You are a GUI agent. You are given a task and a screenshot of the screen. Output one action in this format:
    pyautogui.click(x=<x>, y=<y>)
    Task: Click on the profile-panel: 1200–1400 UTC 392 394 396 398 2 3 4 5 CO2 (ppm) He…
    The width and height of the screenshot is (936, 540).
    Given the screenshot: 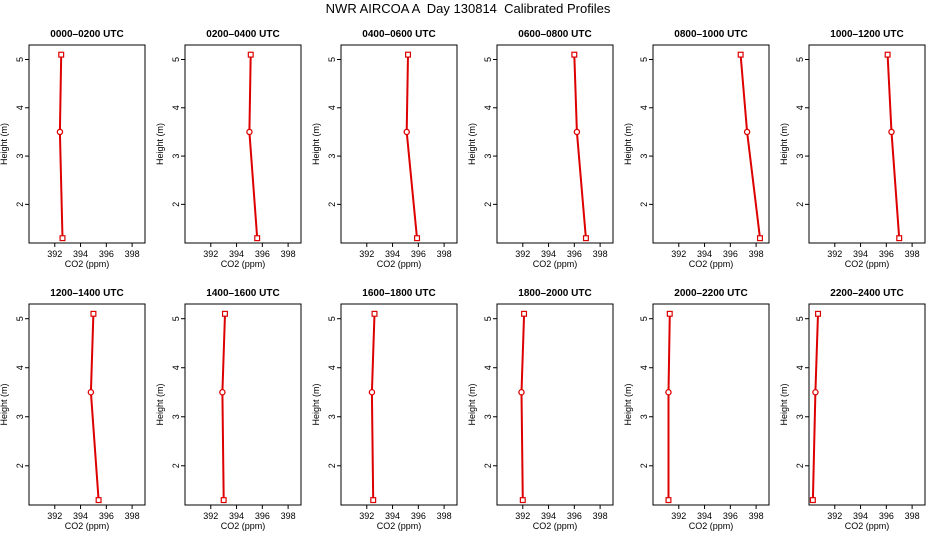 What is the action you would take?
    pyautogui.click(x=73, y=409)
    